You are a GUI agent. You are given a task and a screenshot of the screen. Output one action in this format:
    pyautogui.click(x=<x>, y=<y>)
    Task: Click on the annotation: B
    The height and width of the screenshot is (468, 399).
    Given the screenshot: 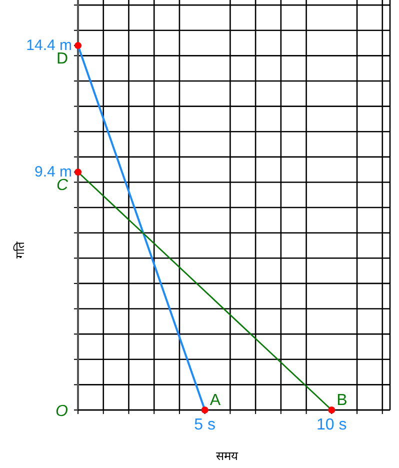 What is the action you would take?
    pyautogui.click(x=342, y=400)
    